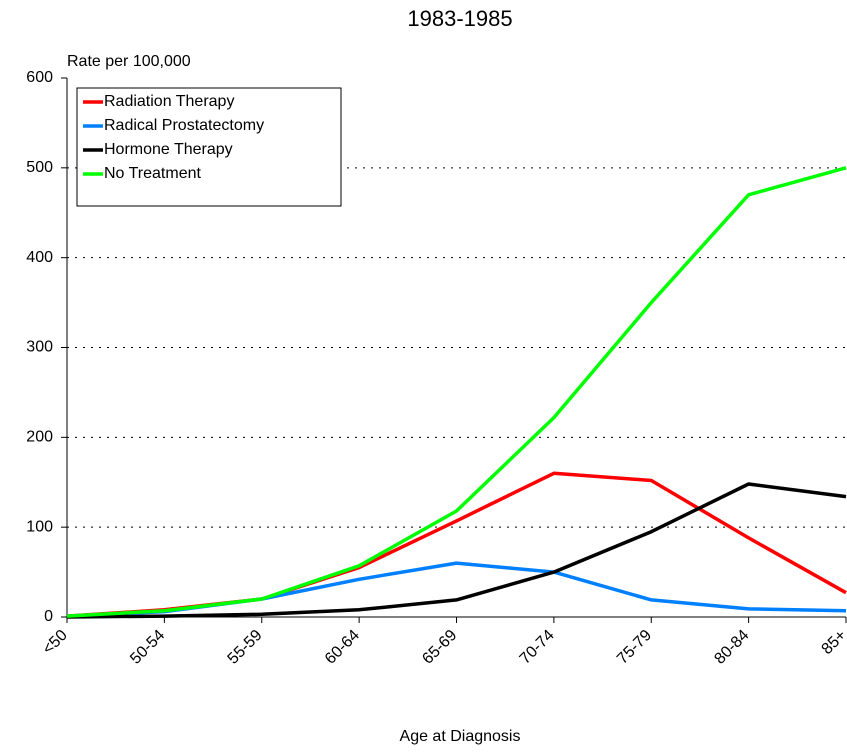 The image size is (847, 752). What do you see at coordinates (39, 167) in the screenshot?
I see `y-tick-label: 500` at bounding box center [39, 167].